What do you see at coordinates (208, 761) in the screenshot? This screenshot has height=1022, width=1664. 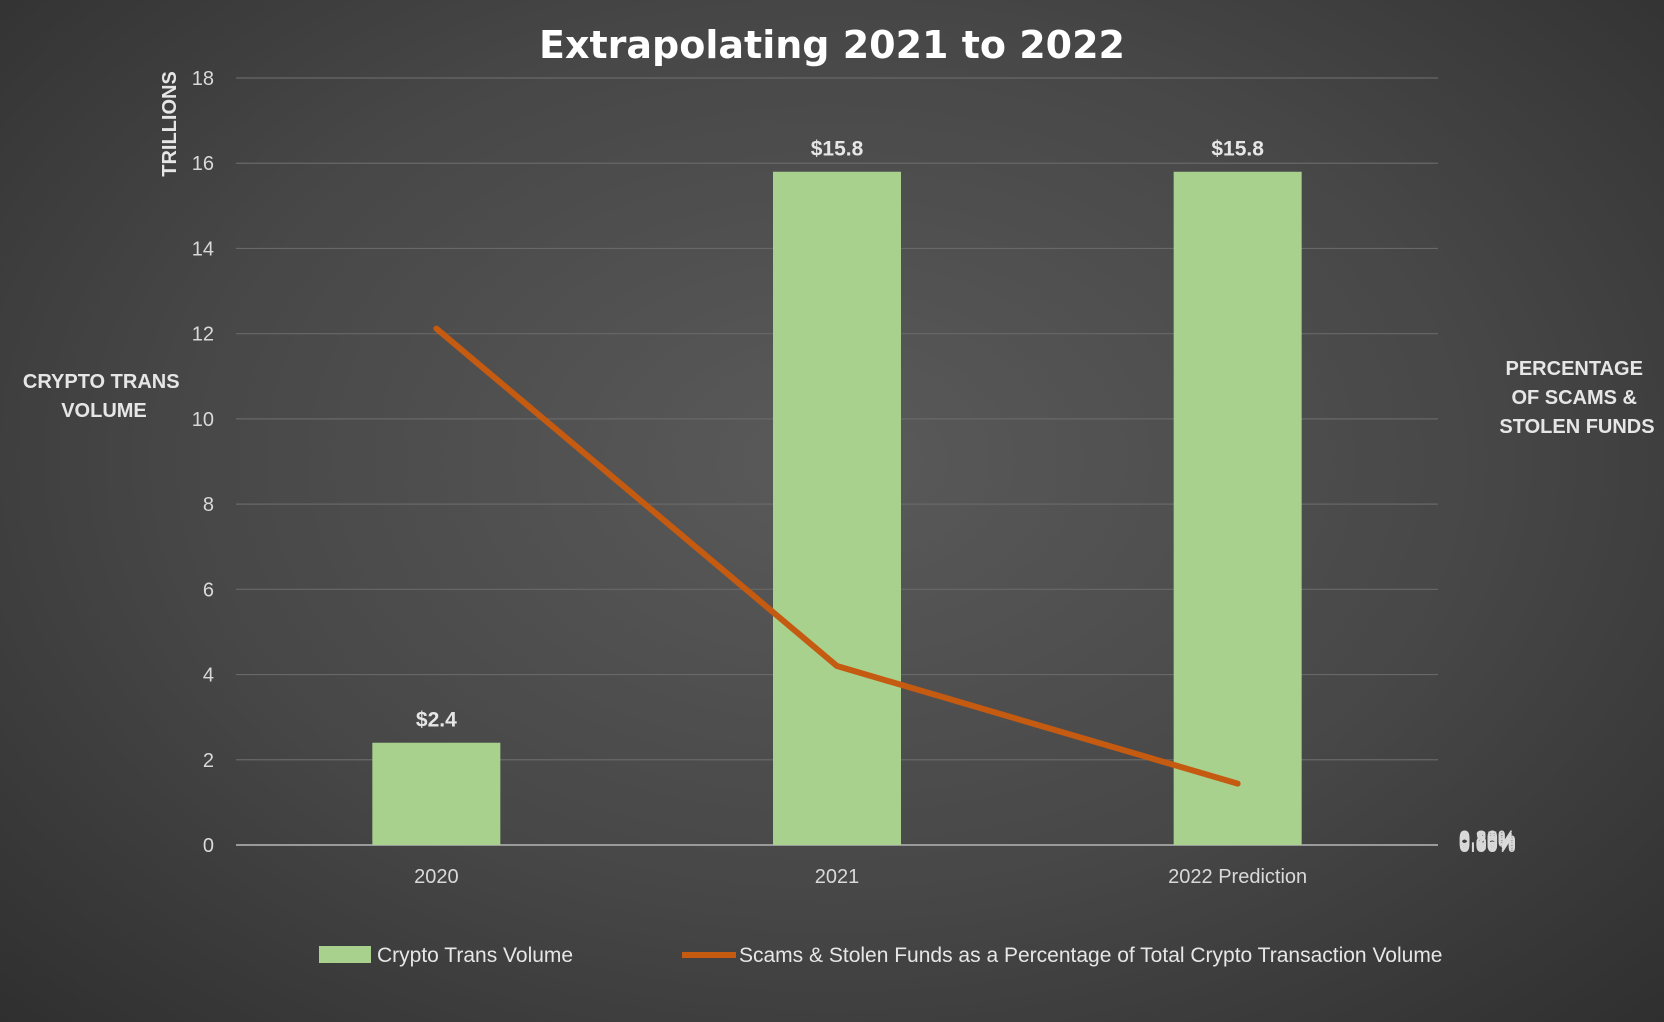 I see `left-tick-label: 2` at bounding box center [208, 761].